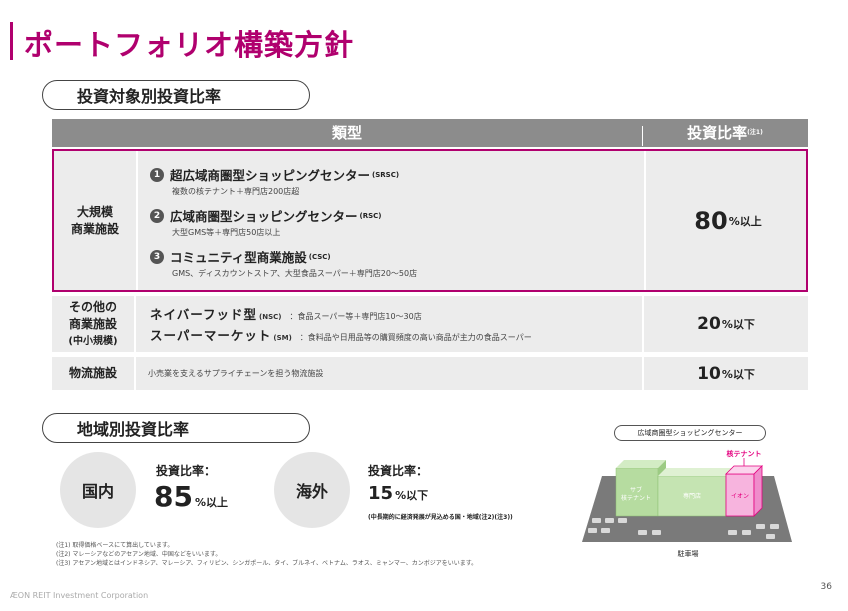 This screenshot has height=611, width=848. I want to click on item-csc: 3 コミュニティ型商業施設 (CSC), so click(240, 256).